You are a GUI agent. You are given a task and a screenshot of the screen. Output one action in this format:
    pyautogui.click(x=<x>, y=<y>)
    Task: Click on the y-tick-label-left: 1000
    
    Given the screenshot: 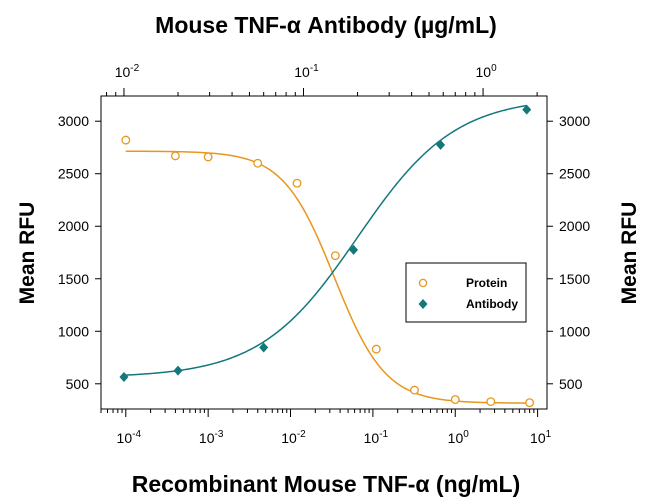 What is the action you would take?
    pyautogui.click(x=73, y=331)
    